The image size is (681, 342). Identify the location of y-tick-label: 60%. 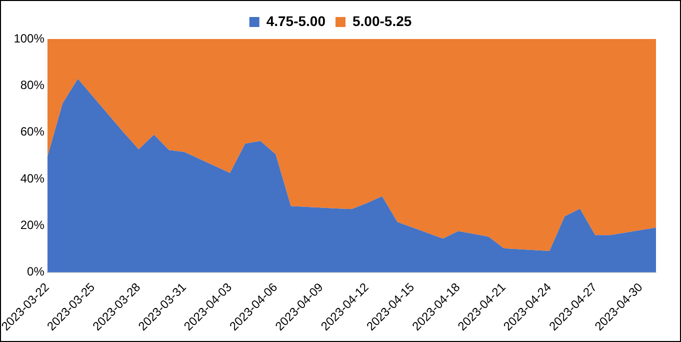
(32, 131).